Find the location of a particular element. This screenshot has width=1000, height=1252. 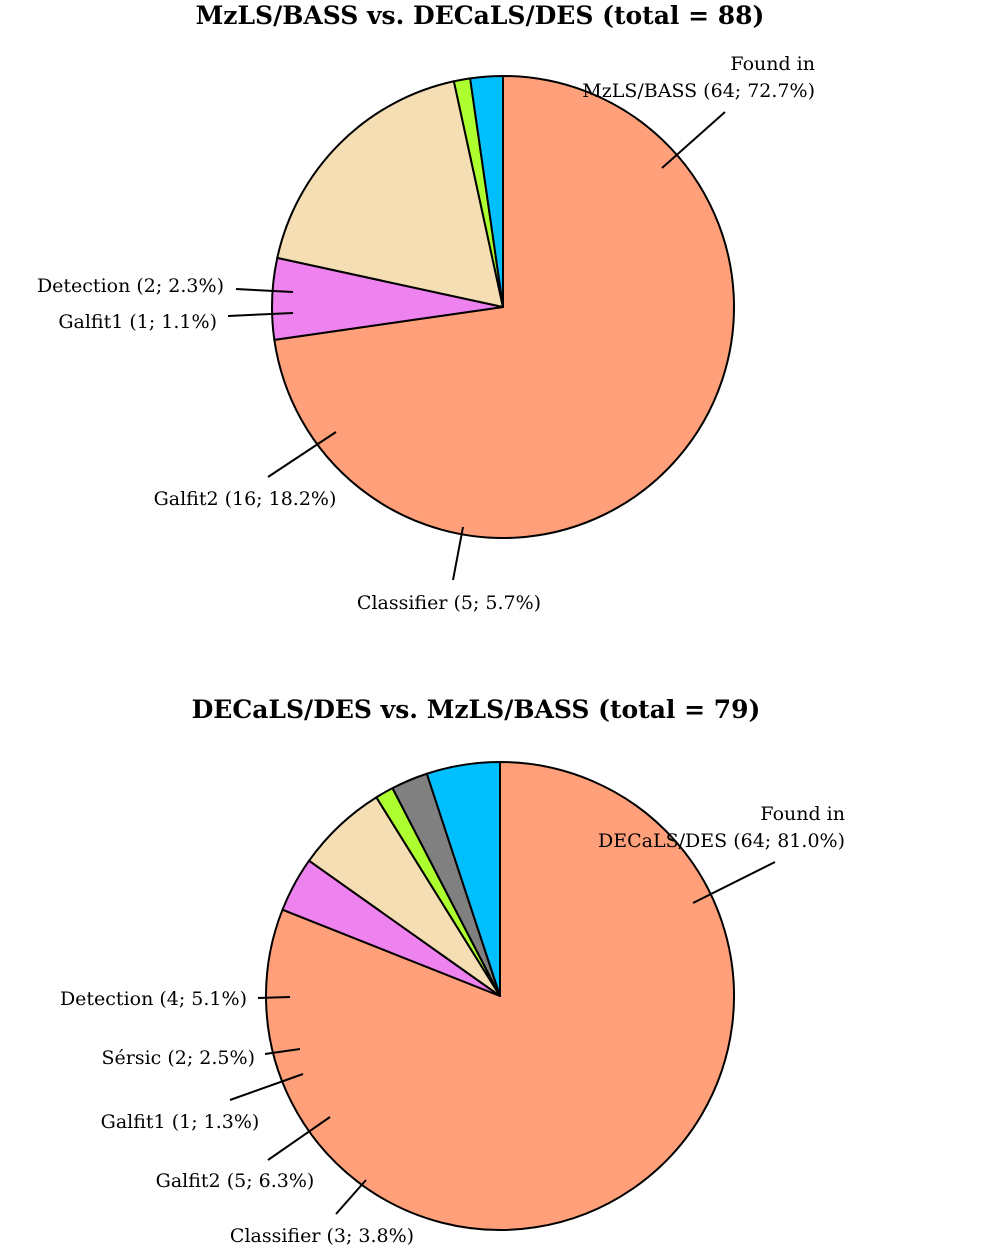

slice-label-line: Detection (4; 5.1%) is located at coordinates (153, 999).